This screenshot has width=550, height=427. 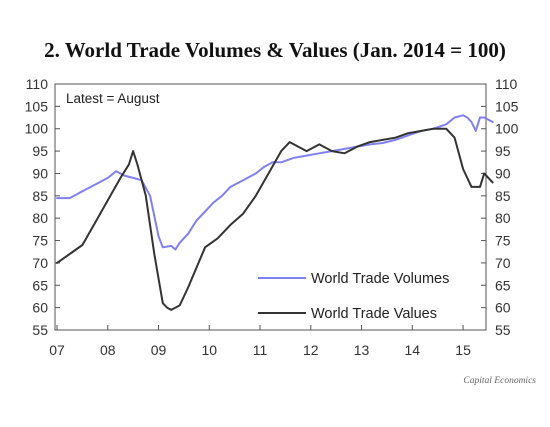 I want to click on y-tick-label-left: 85, so click(x=40, y=196).